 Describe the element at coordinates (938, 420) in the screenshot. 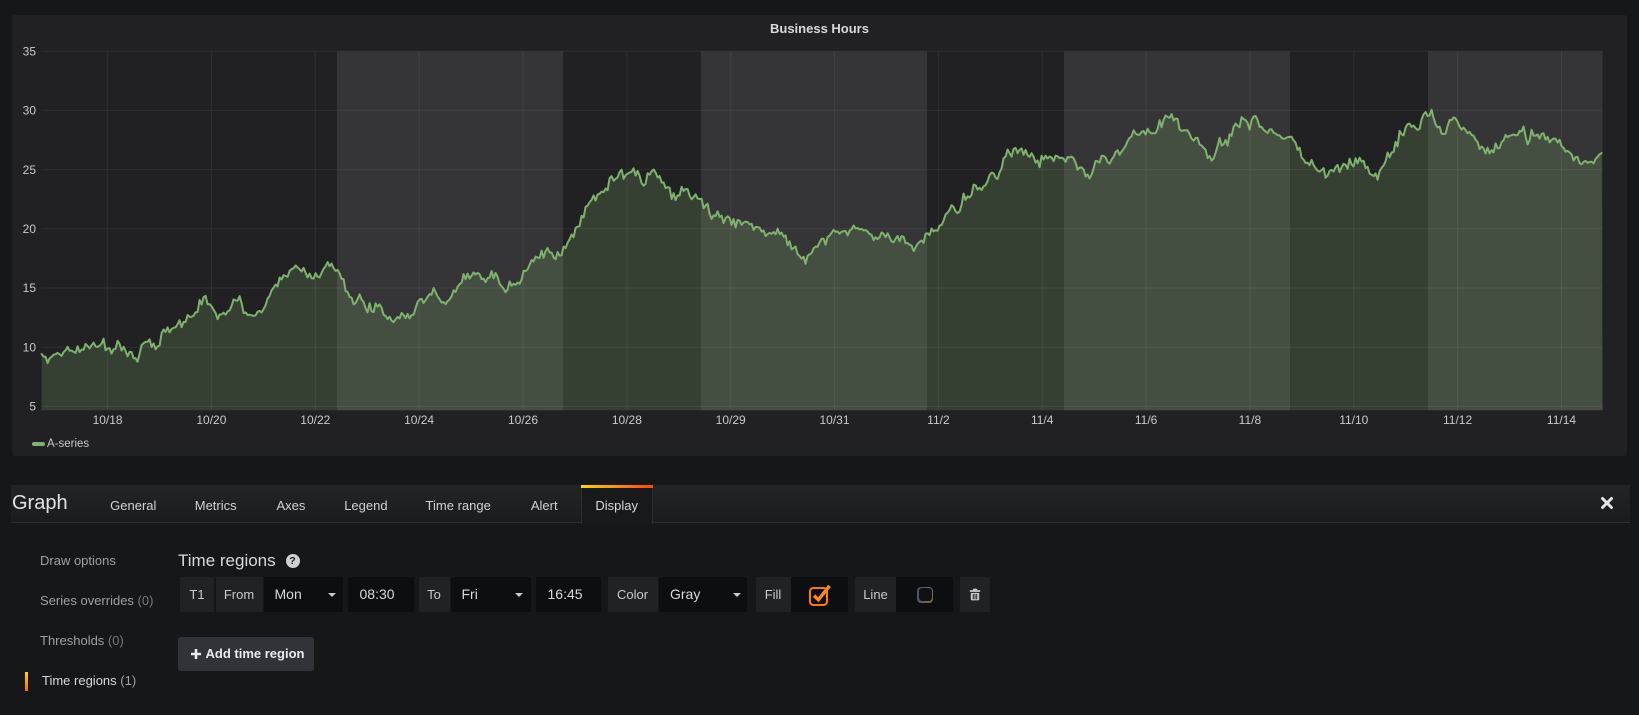

I see `svg-text: 11/2` at that location.